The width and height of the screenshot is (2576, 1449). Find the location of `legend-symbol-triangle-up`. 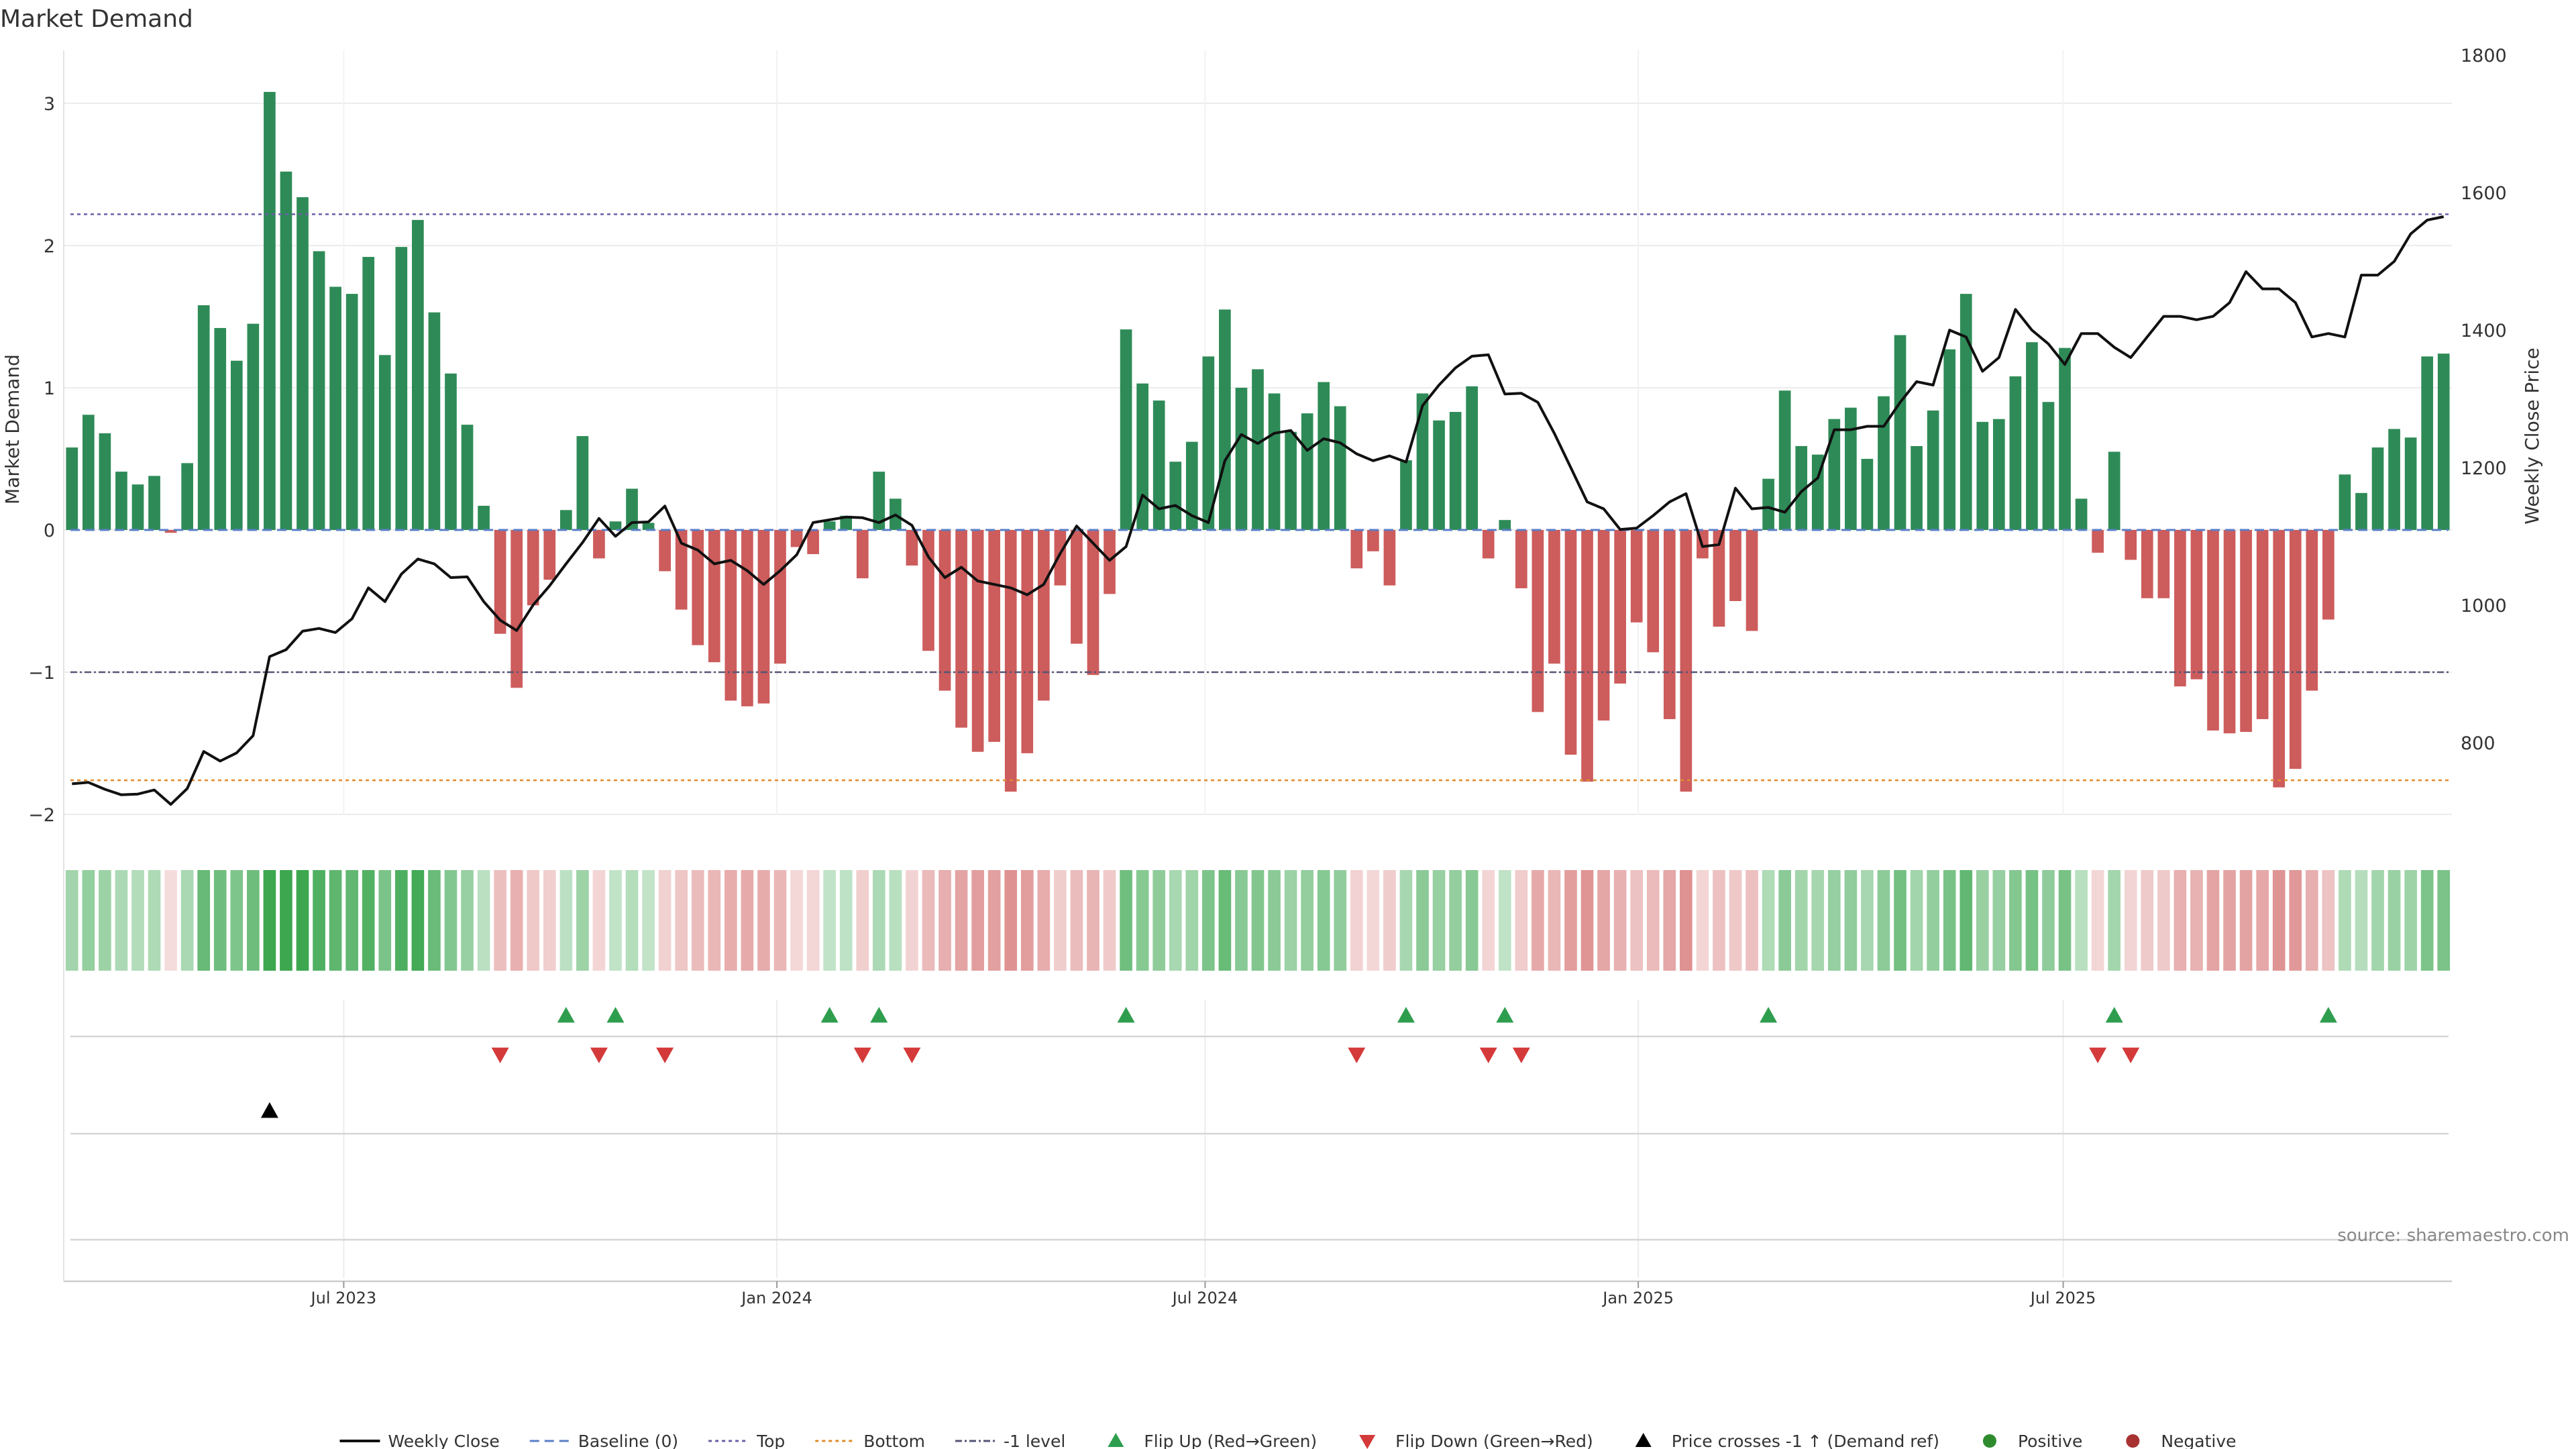

legend-symbol-triangle-up is located at coordinates (1116, 1440).